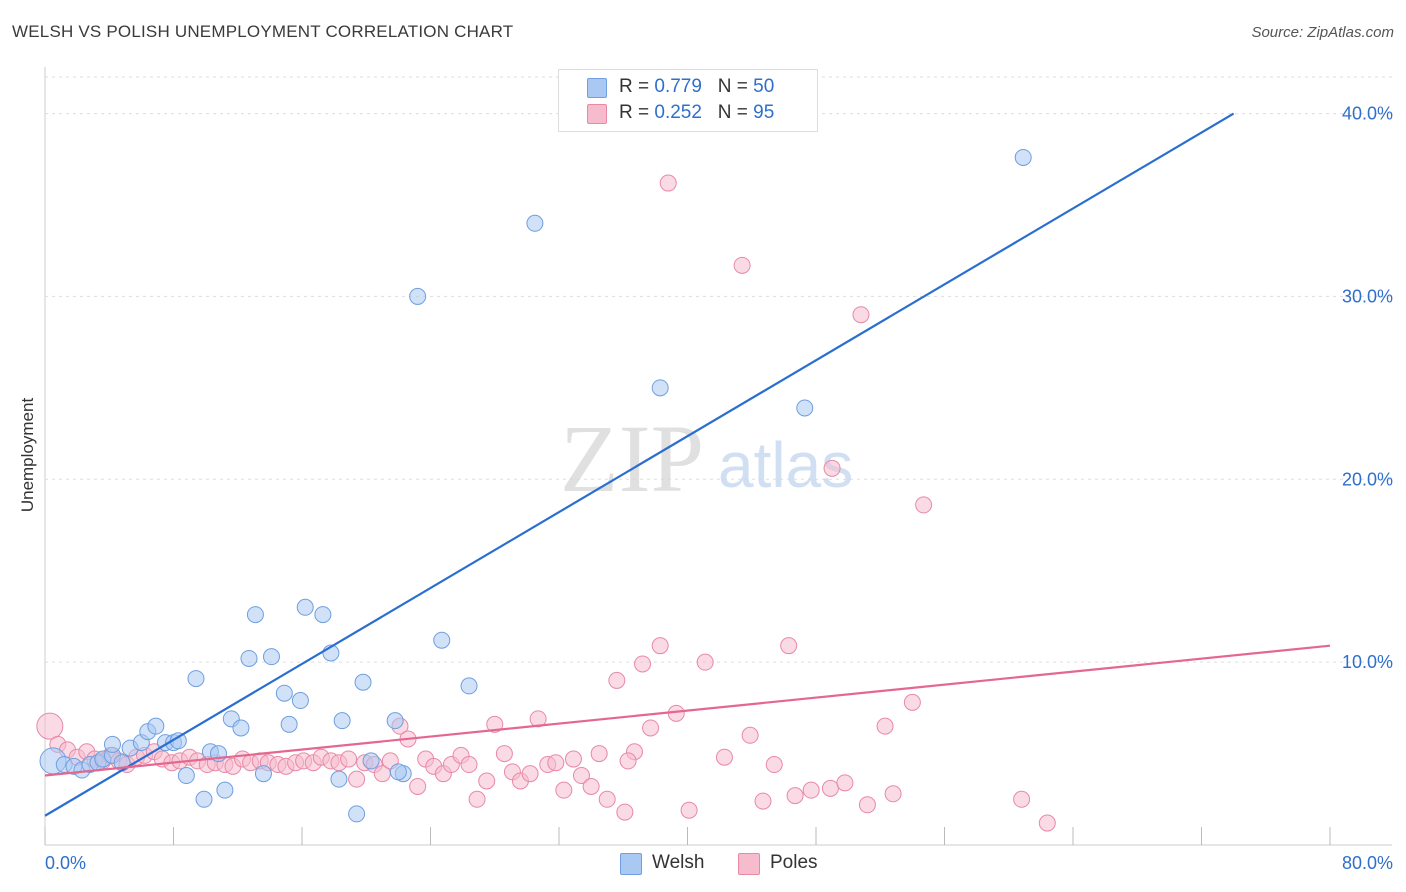 Image resolution: width=1406 pixels, height=892 pixels. Describe the element at coordinates (706, 458) in the screenshot. I see `watermark: ZIP atlas` at that location.